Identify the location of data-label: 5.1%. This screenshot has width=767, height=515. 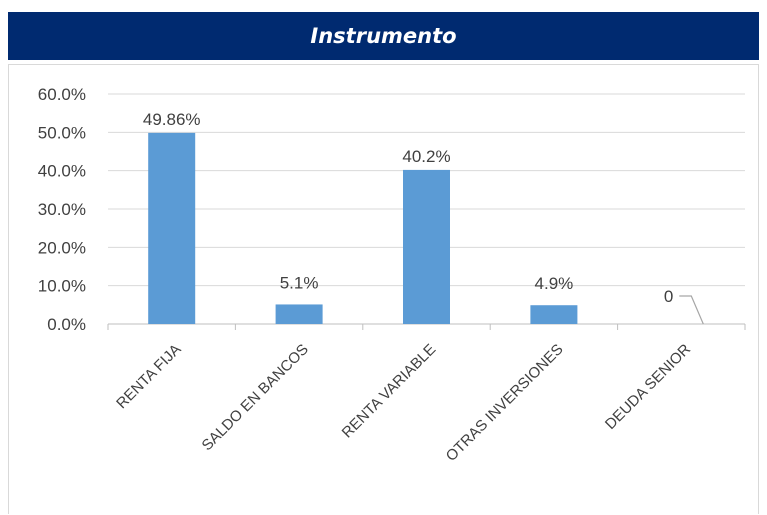
(299, 282).